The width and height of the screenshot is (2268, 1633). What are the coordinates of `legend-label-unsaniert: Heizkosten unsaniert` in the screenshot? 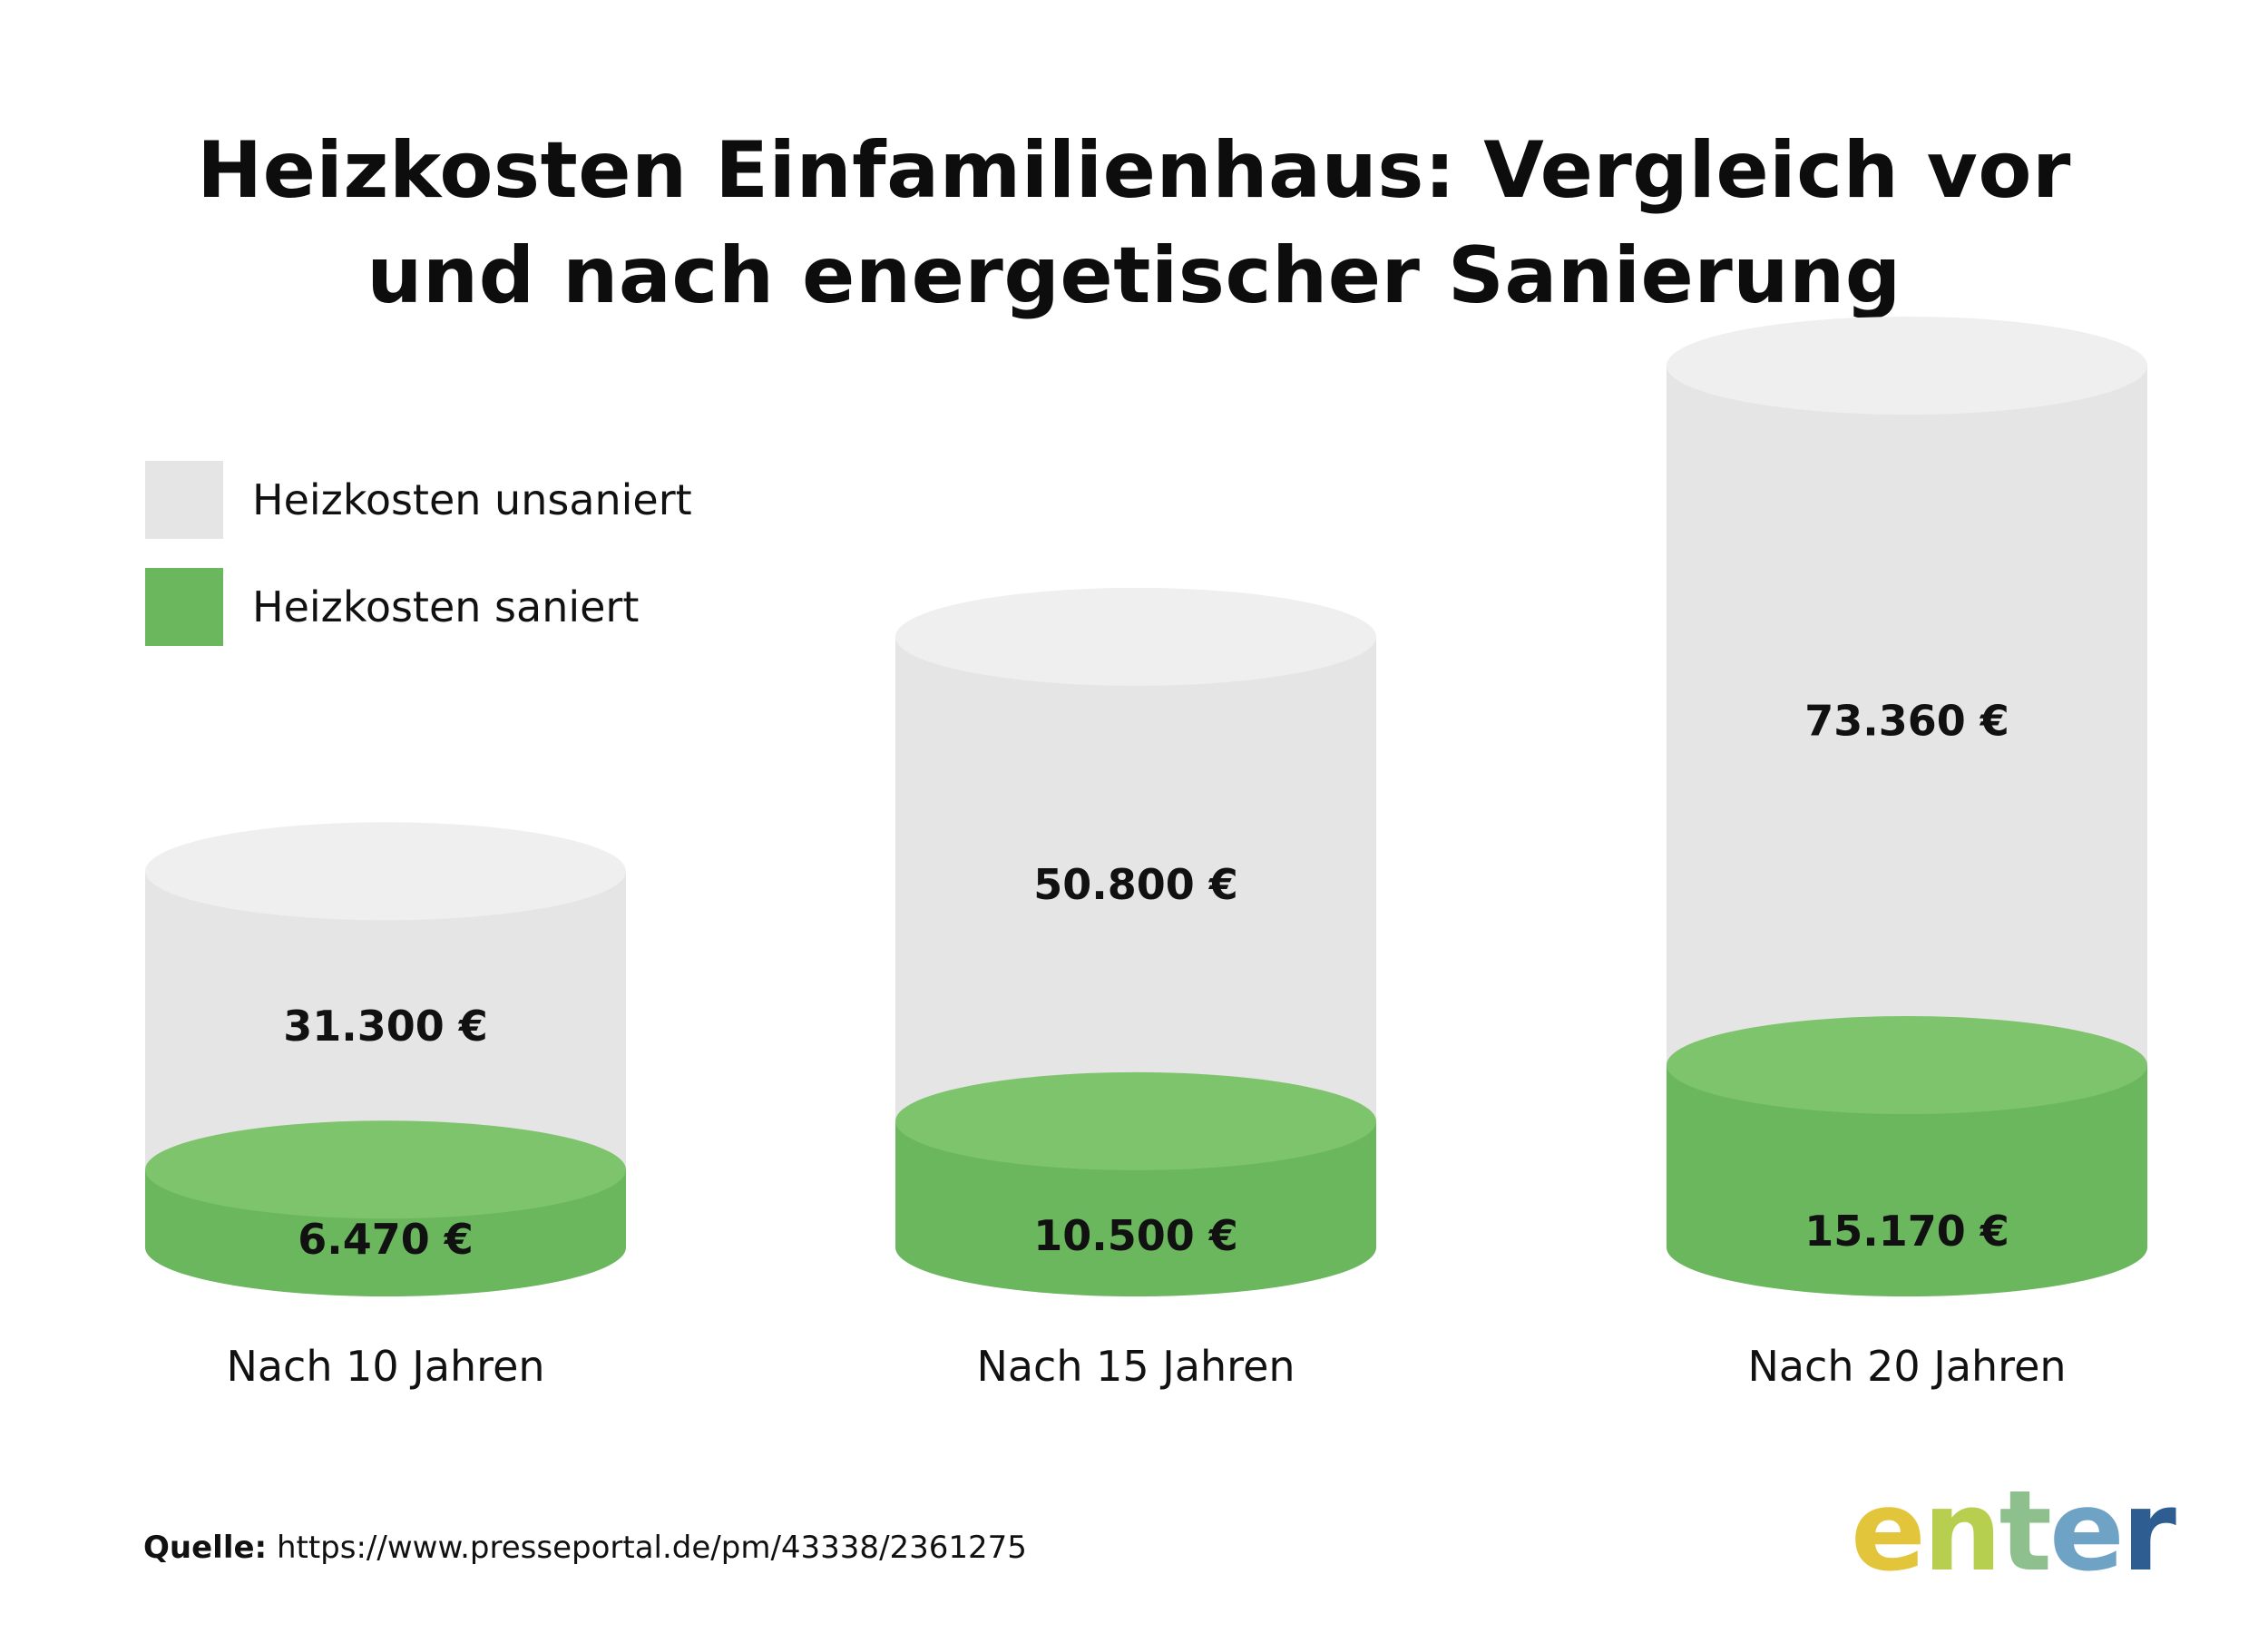 It's located at (472, 500).